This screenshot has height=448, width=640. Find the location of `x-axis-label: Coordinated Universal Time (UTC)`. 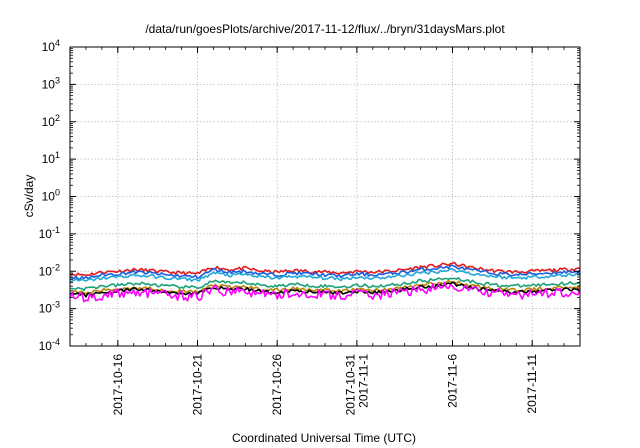

x-axis-label: Coordinated Universal Time (UTC) is located at coordinates (324, 438).